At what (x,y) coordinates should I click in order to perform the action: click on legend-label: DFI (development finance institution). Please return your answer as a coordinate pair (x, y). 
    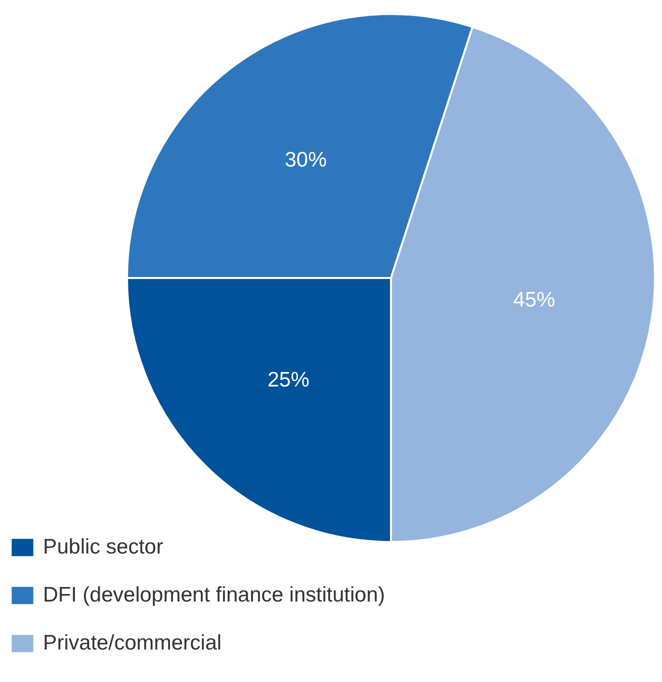
    Looking at the image, I should click on (214, 595).